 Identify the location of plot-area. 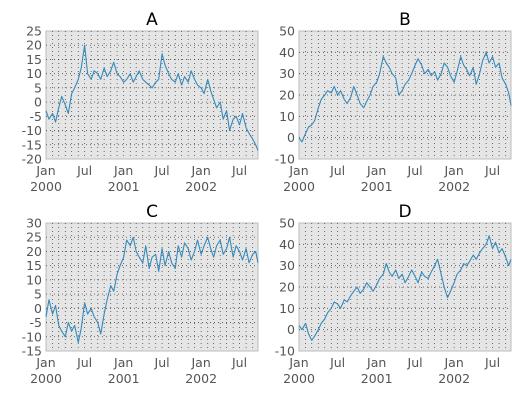
(152, 95).